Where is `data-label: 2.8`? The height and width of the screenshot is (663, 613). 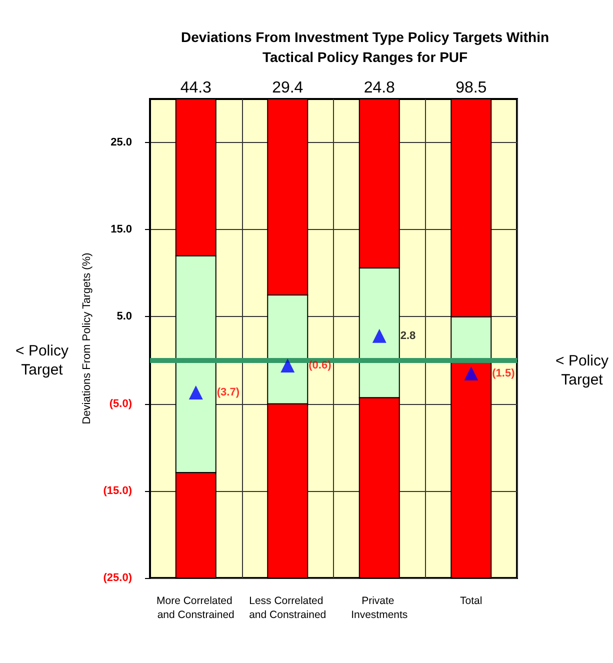 data-label: 2.8 is located at coordinates (408, 336).